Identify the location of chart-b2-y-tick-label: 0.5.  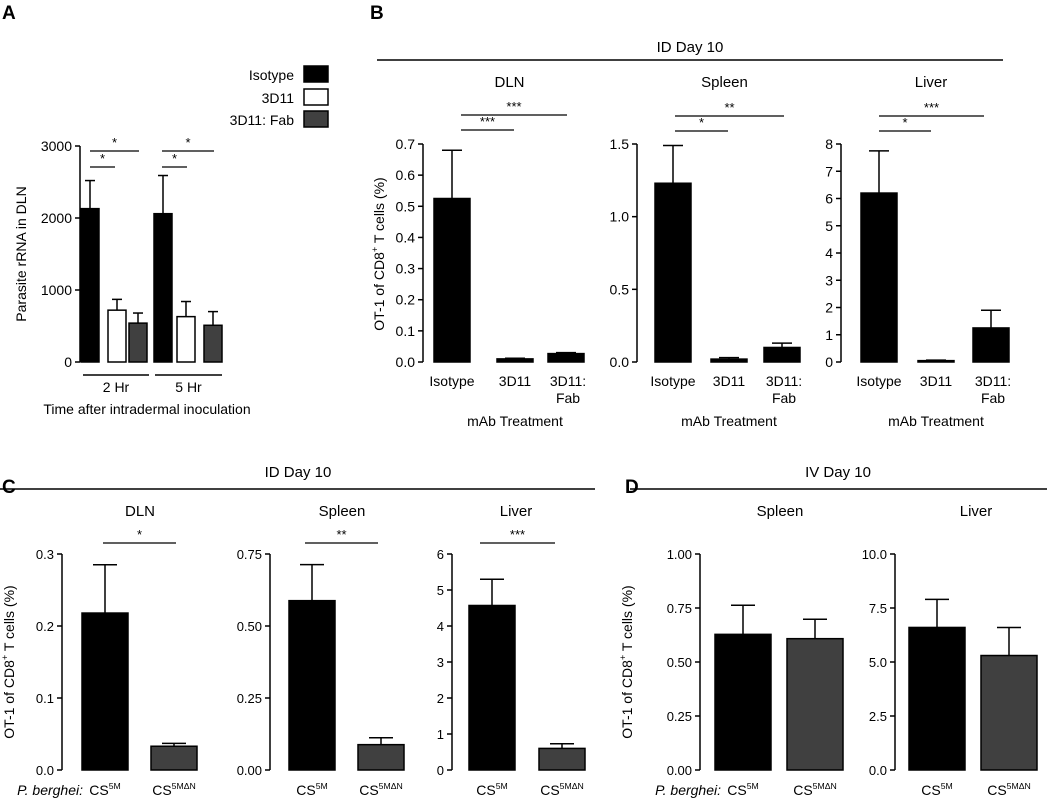
(620, 289).